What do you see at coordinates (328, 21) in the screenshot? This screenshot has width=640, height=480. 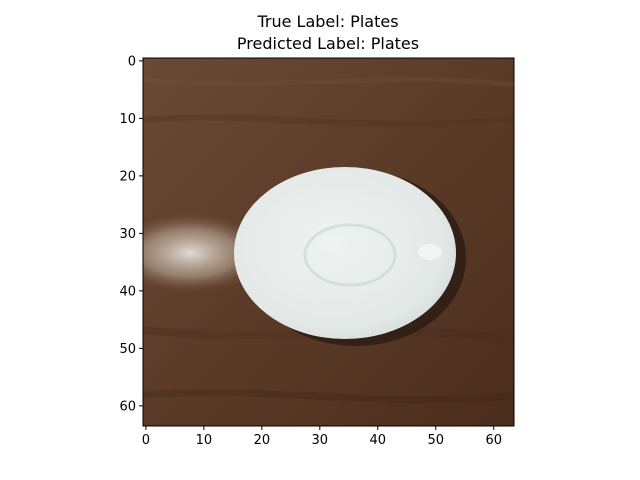 I see `title-true-label: True Label: Plates` at bounding box center [328, 21].